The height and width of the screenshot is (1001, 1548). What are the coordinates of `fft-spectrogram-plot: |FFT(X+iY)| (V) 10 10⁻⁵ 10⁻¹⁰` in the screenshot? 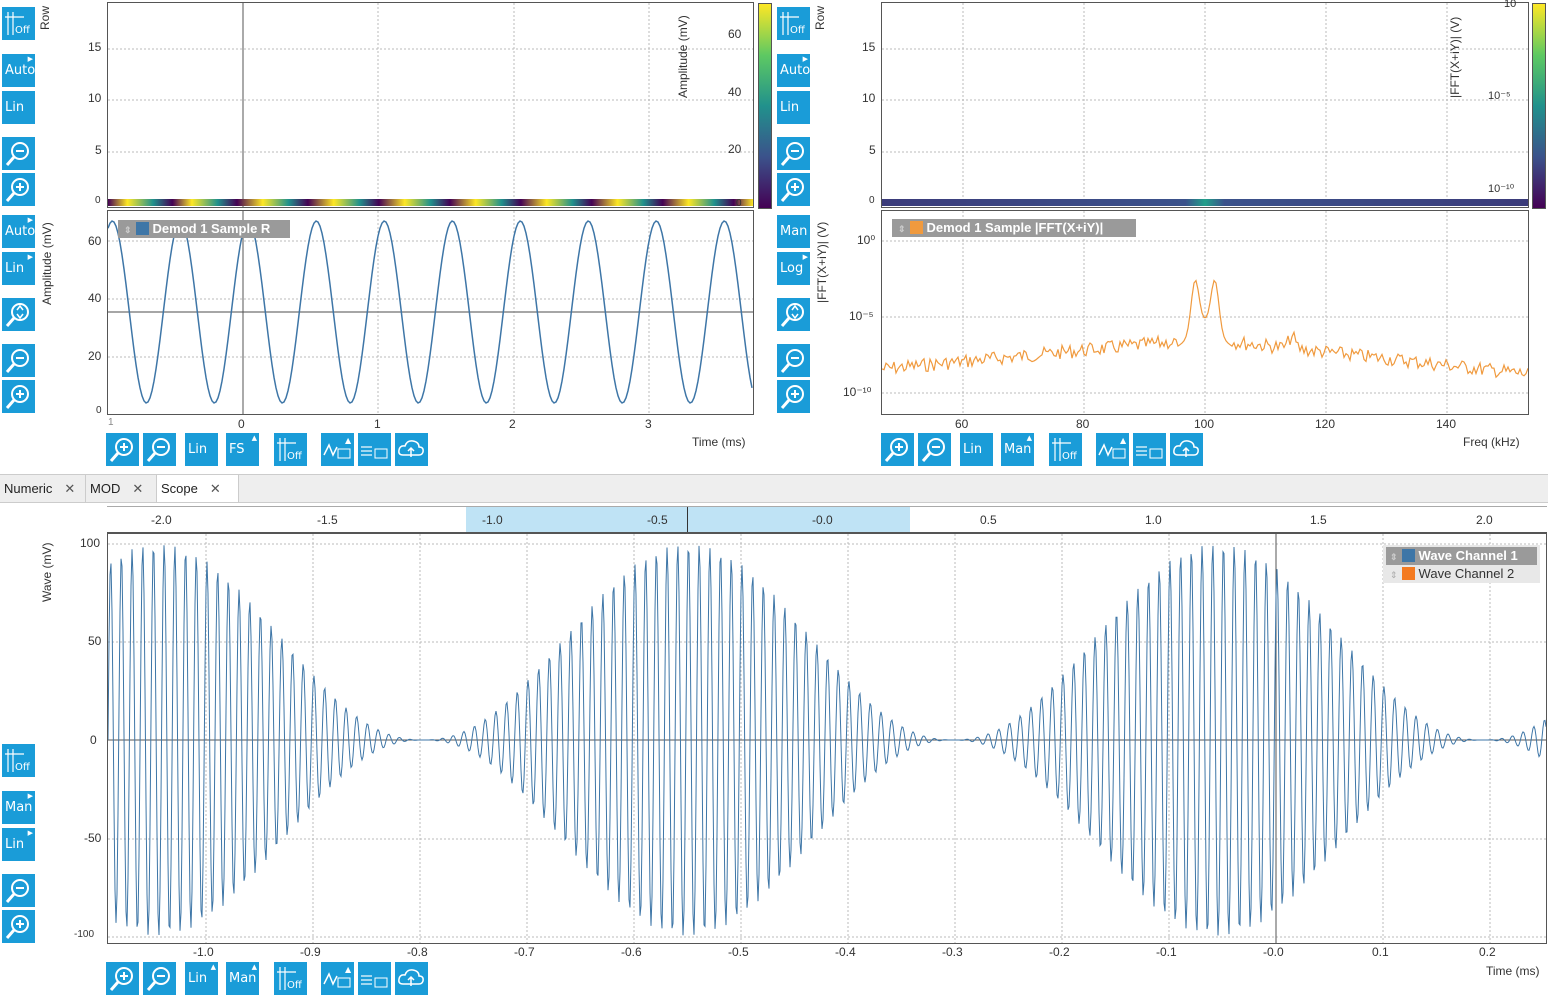 It's located at (1205, 104).